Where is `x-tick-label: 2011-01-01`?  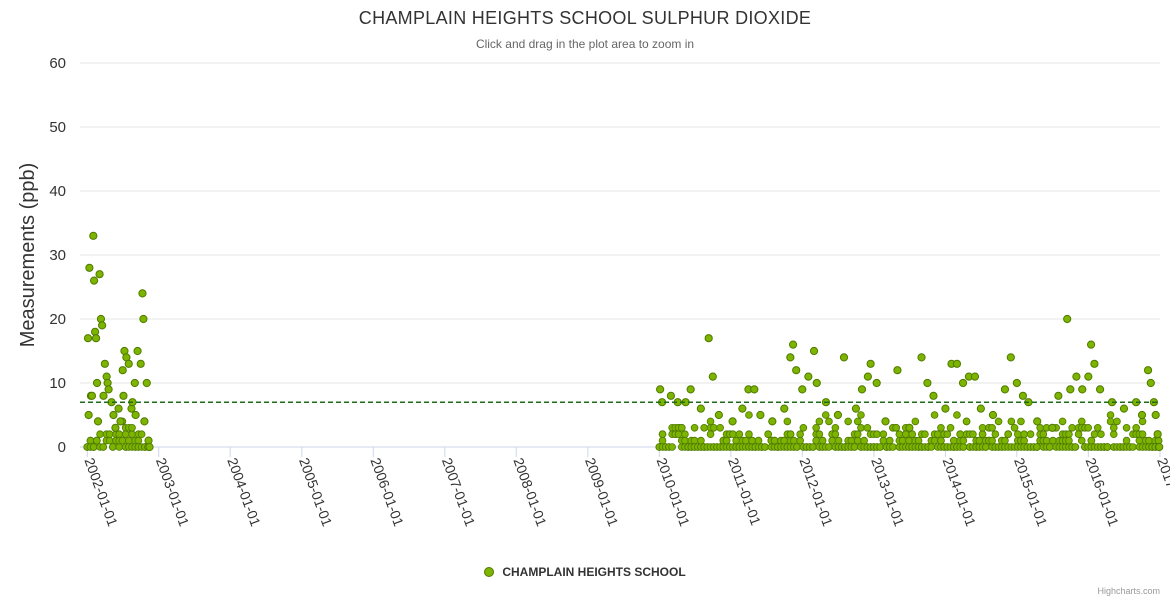 x-tick-label: 2011-01-01 is located at coordinates (744, 492).